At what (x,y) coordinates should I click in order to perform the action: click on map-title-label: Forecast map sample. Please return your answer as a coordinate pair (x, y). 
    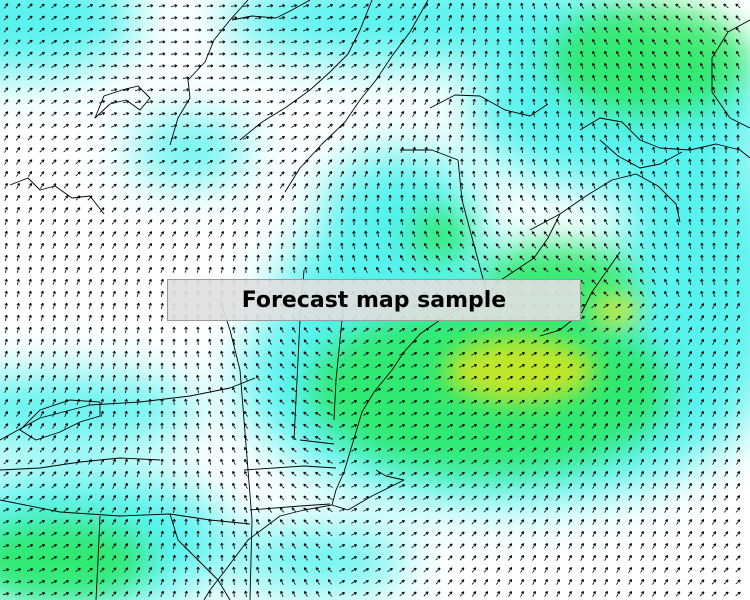
    Looking at the image, I should click on (374, 300).